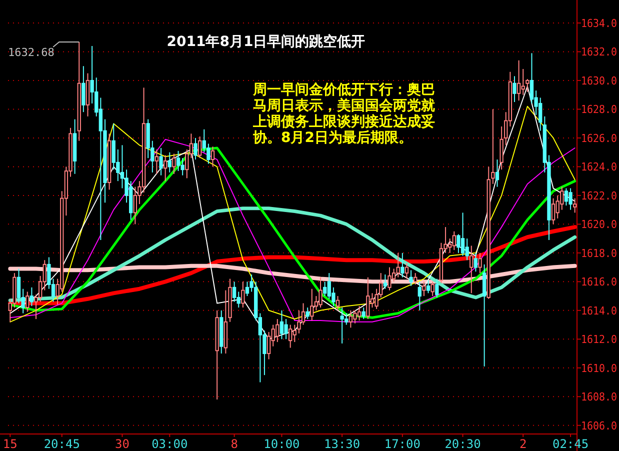 The width and height of the screenshot is (619, 451). Describe the element at coordinates (600, 397) in the screenshot. I see `y-tick-label: 1608.0` at that location.